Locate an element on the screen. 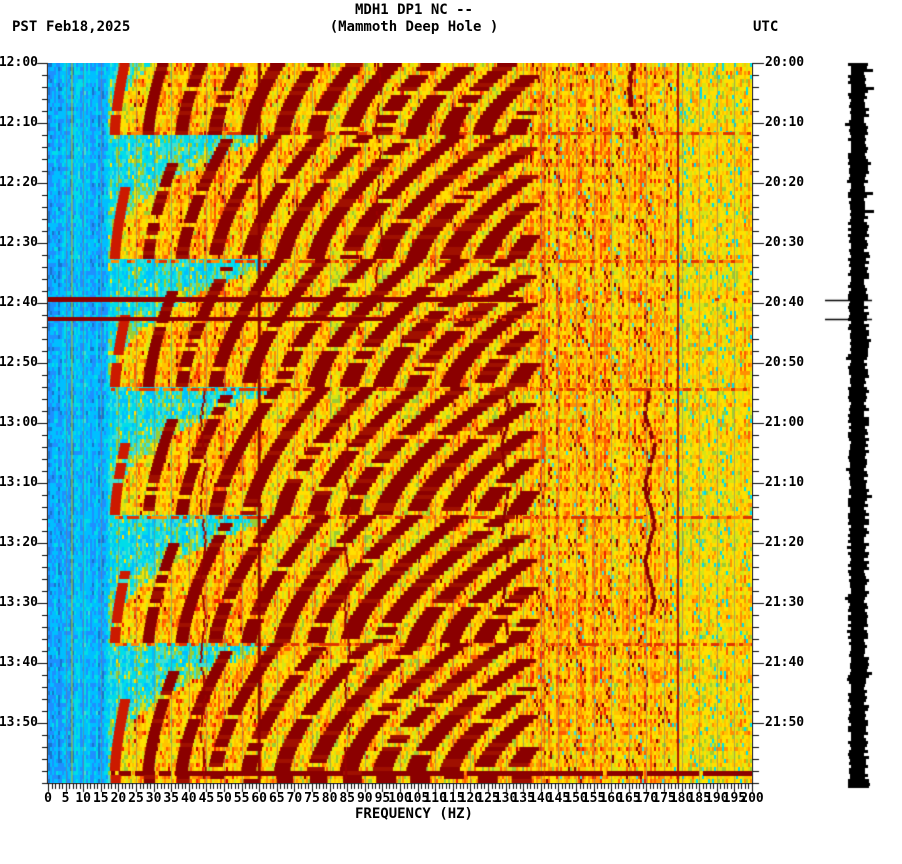 Image resolution: width=902 pixels, height=864 pixels. pst-tick-label: 12:00 is located at coordinates (19, 62).